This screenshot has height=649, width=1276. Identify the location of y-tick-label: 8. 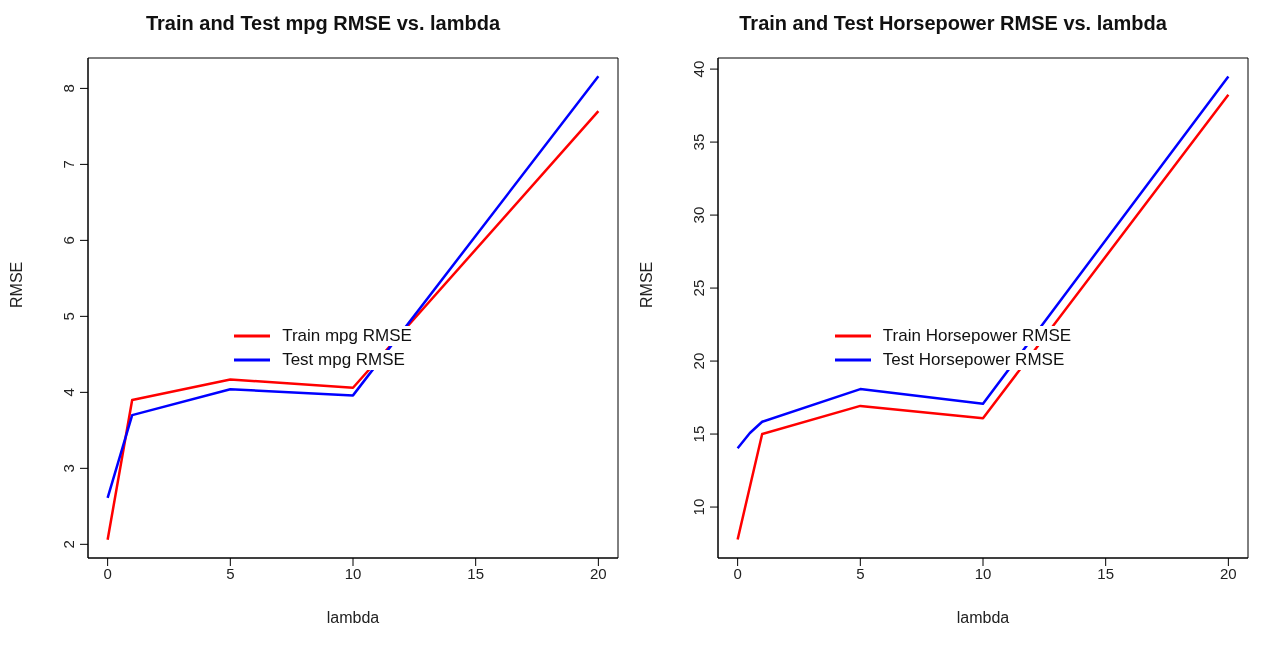
(68, 88).